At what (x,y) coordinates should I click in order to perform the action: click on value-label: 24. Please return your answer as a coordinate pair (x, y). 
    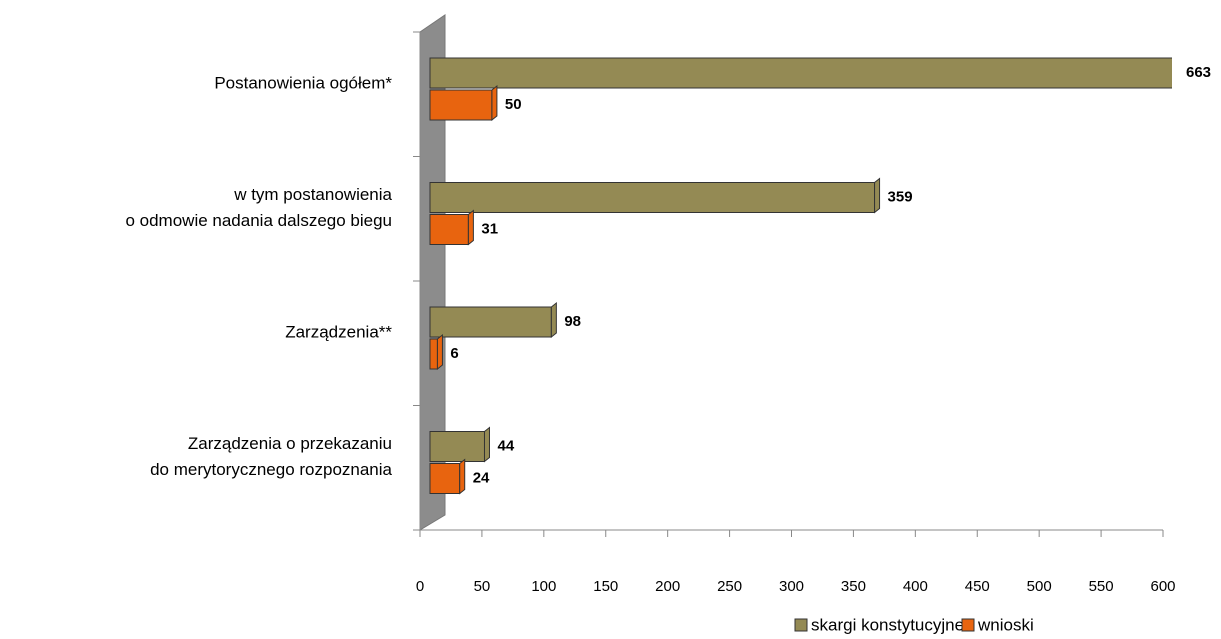
    Looking at the image, I should click on (481, 477).